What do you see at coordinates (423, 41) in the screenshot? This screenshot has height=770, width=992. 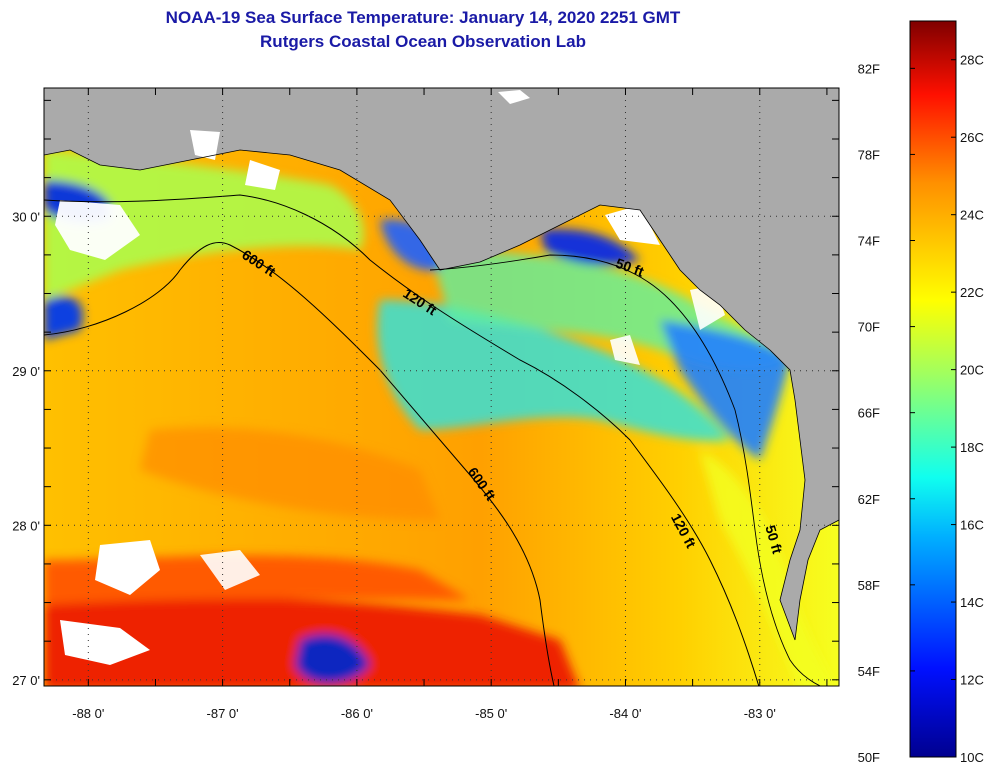 I see `map-subtitle: Rutgers Coastal Ocean Observation Lab` at bounding box center [423, 41].